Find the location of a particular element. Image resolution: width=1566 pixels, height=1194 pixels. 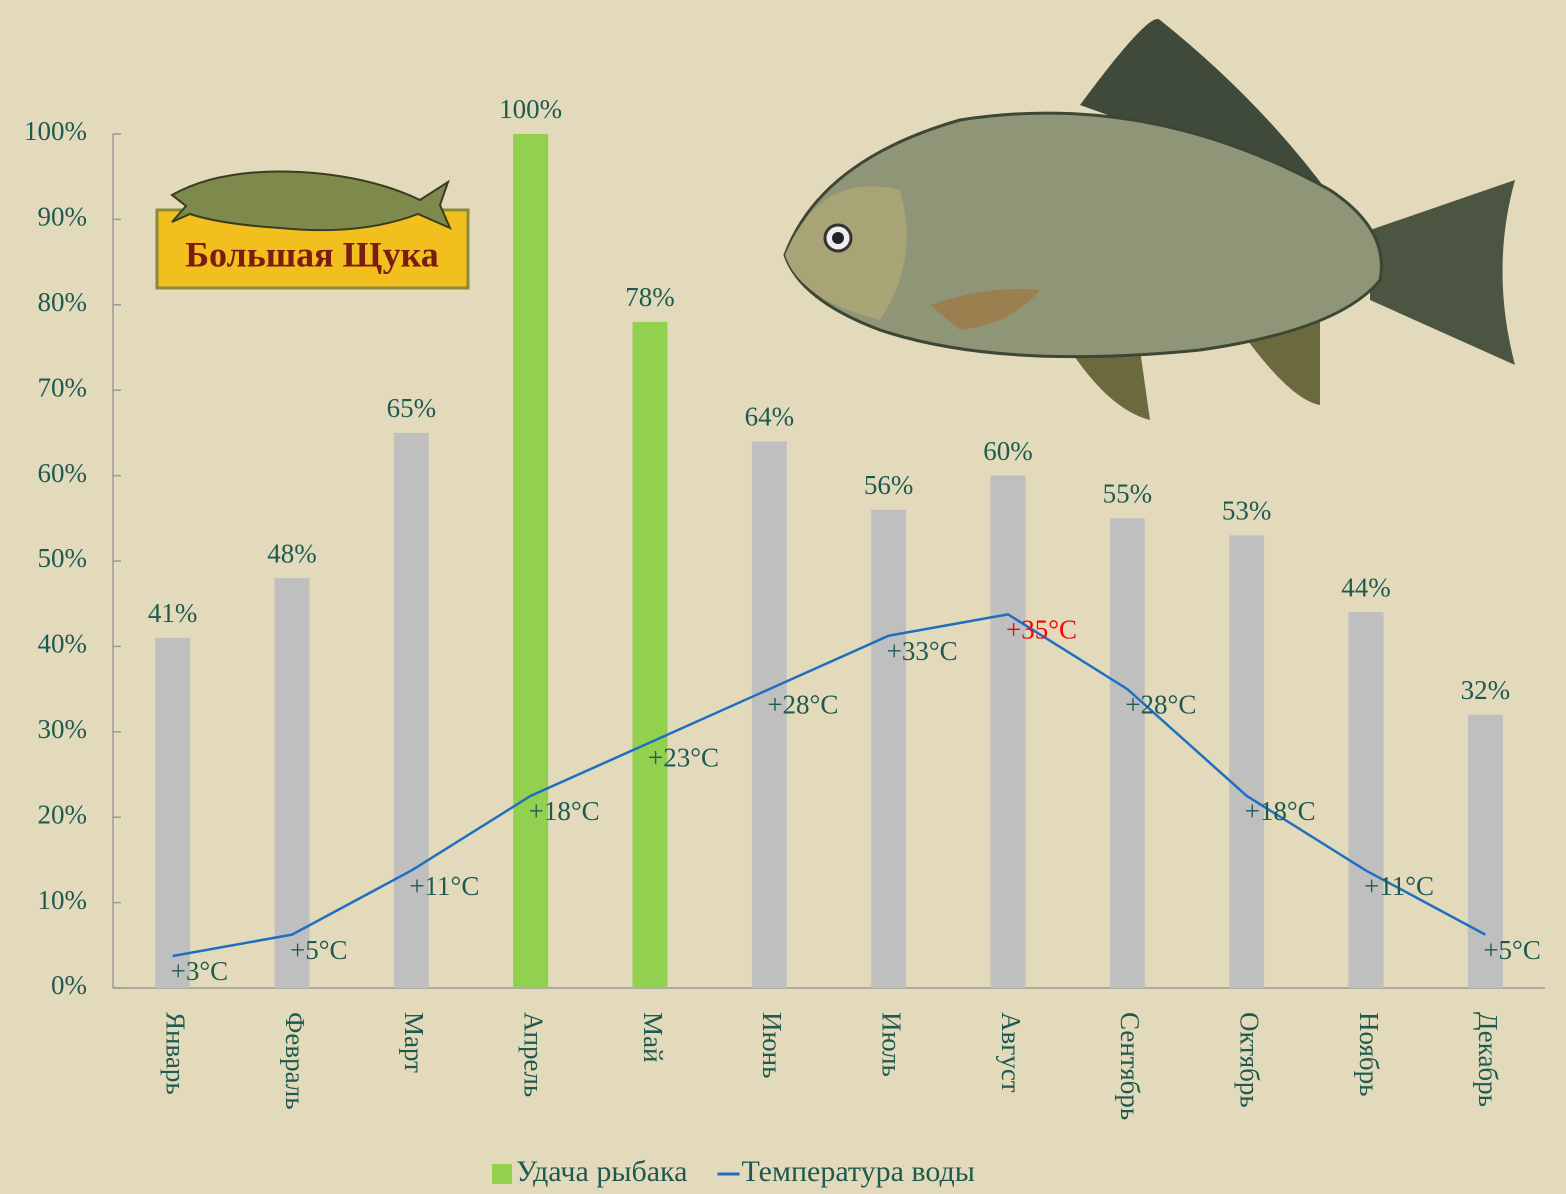

x-tick-label: Февраль is located at coordinates (295, 1061).